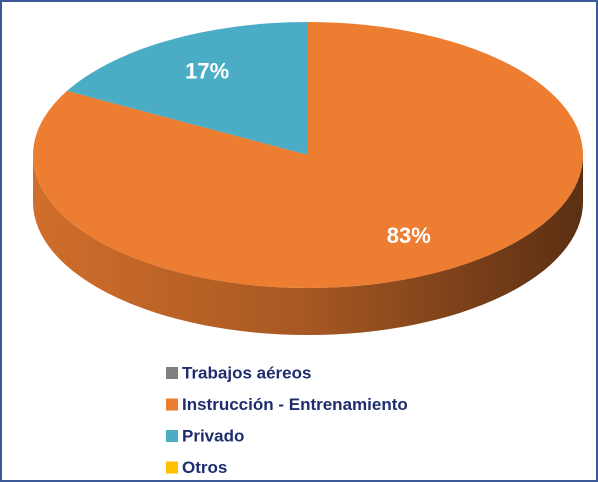  Describe the element at coordinates (246, 372) in the screenshot. I see `legend-label: Trabajos aéreos` at that location.